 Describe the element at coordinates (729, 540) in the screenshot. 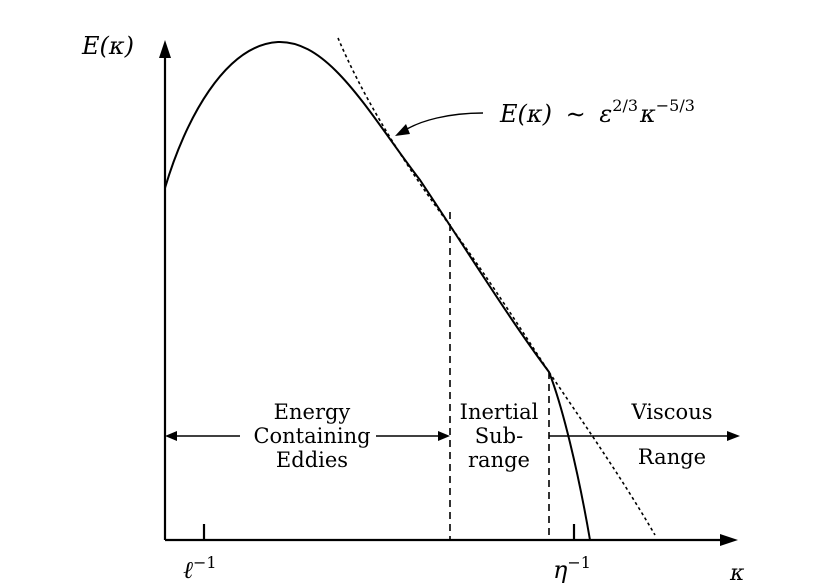

I see `x-axis-arrowhead` at that location.